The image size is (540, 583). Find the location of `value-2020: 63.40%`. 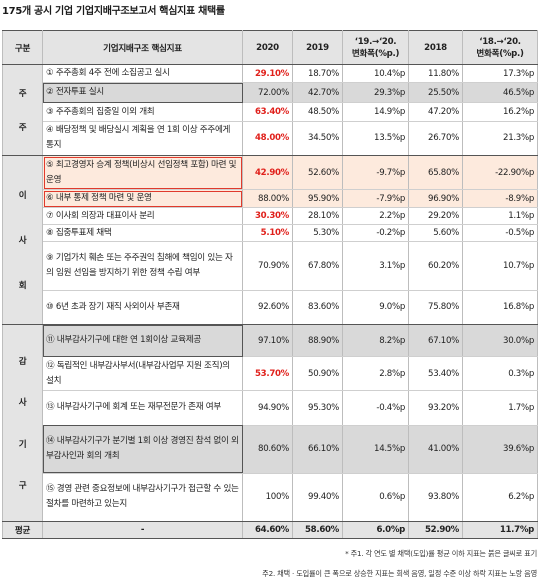

value-2020: 63.40% is located at coordinates (267, 112).